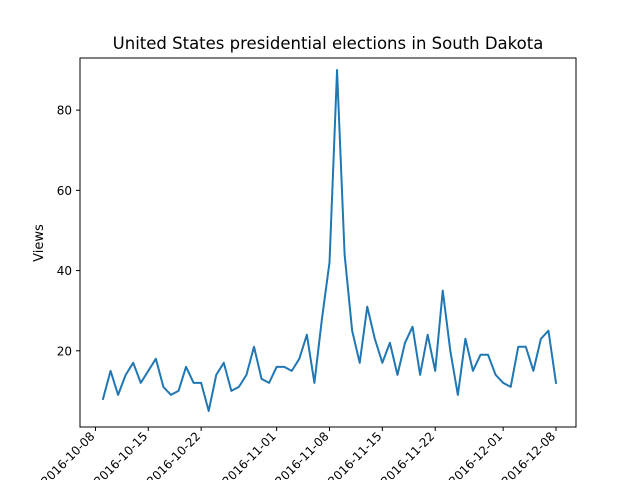 The image size is (640, 480). Describe the element at coordinates (68, 231) in the screenshot. I see `y-axis-ticks: 20 40 60 80` at that location.